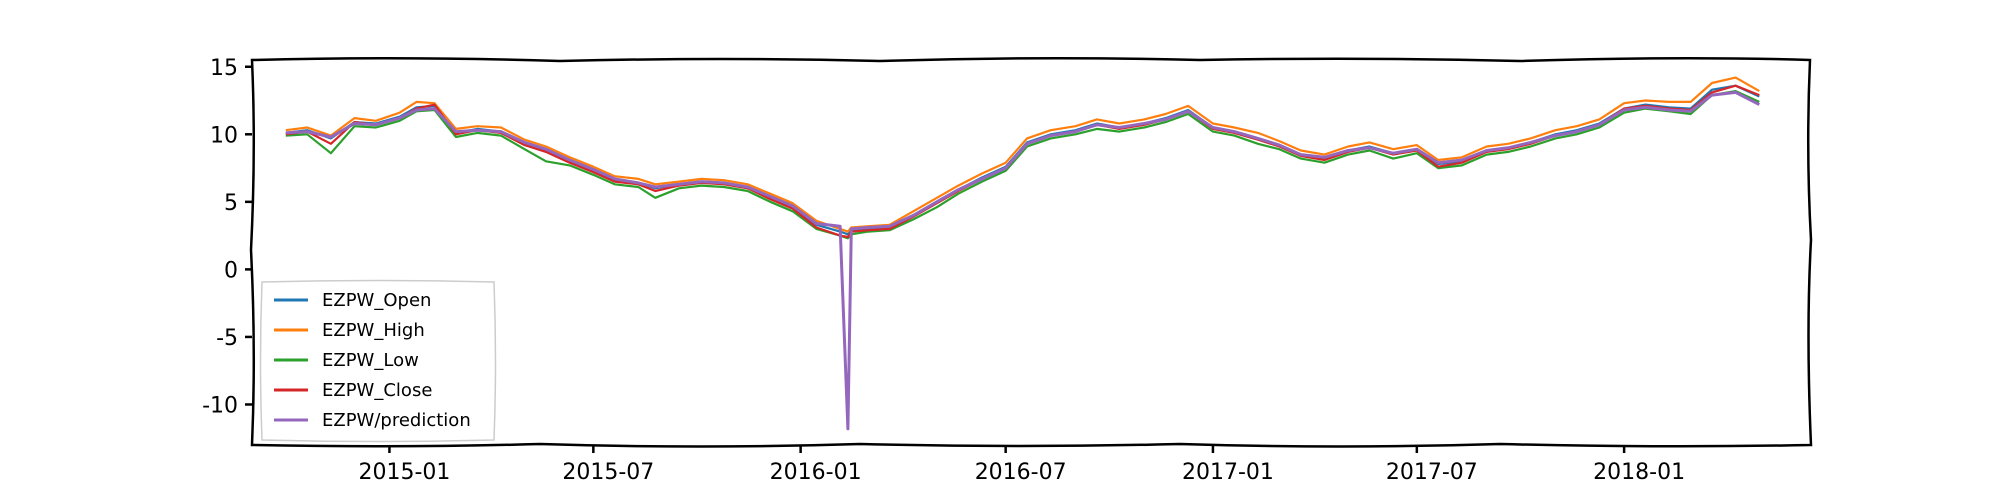 The image size is (2000, 500). Describe the element at coordinates (1228, 472) in the screenshot. I see `x-tick-label: 2017-01` at that location.